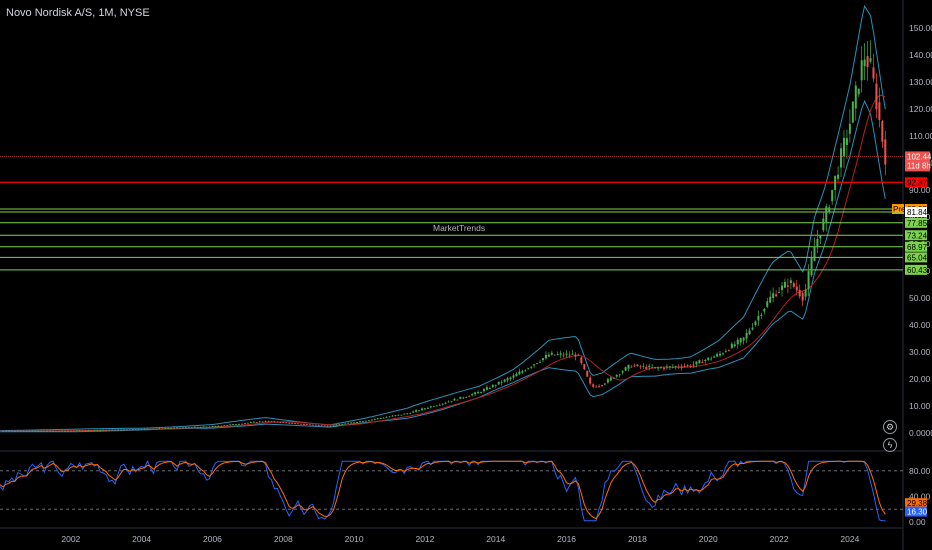  I want to click on x-tick-label: 2012, so click(424, 539).